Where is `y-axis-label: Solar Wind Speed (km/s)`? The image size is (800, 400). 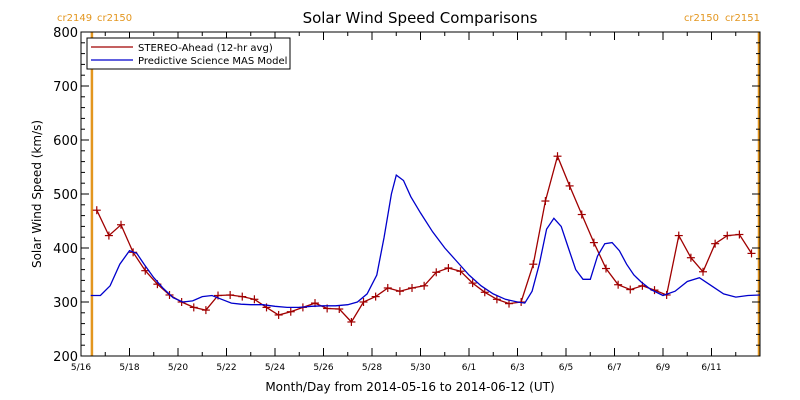
y-axis-label: Solar Wind Speed (km/s) is located at coordinates (37, 194).